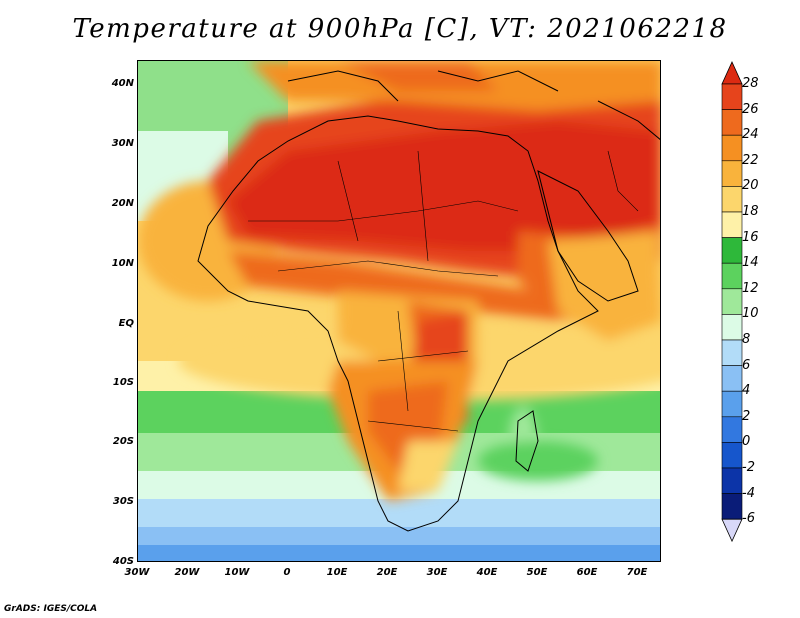  What do you see at coordinates (746, 339) in the screenshot?
I see `colorbar-tick-label: 8` at bounding box center [746, 339].